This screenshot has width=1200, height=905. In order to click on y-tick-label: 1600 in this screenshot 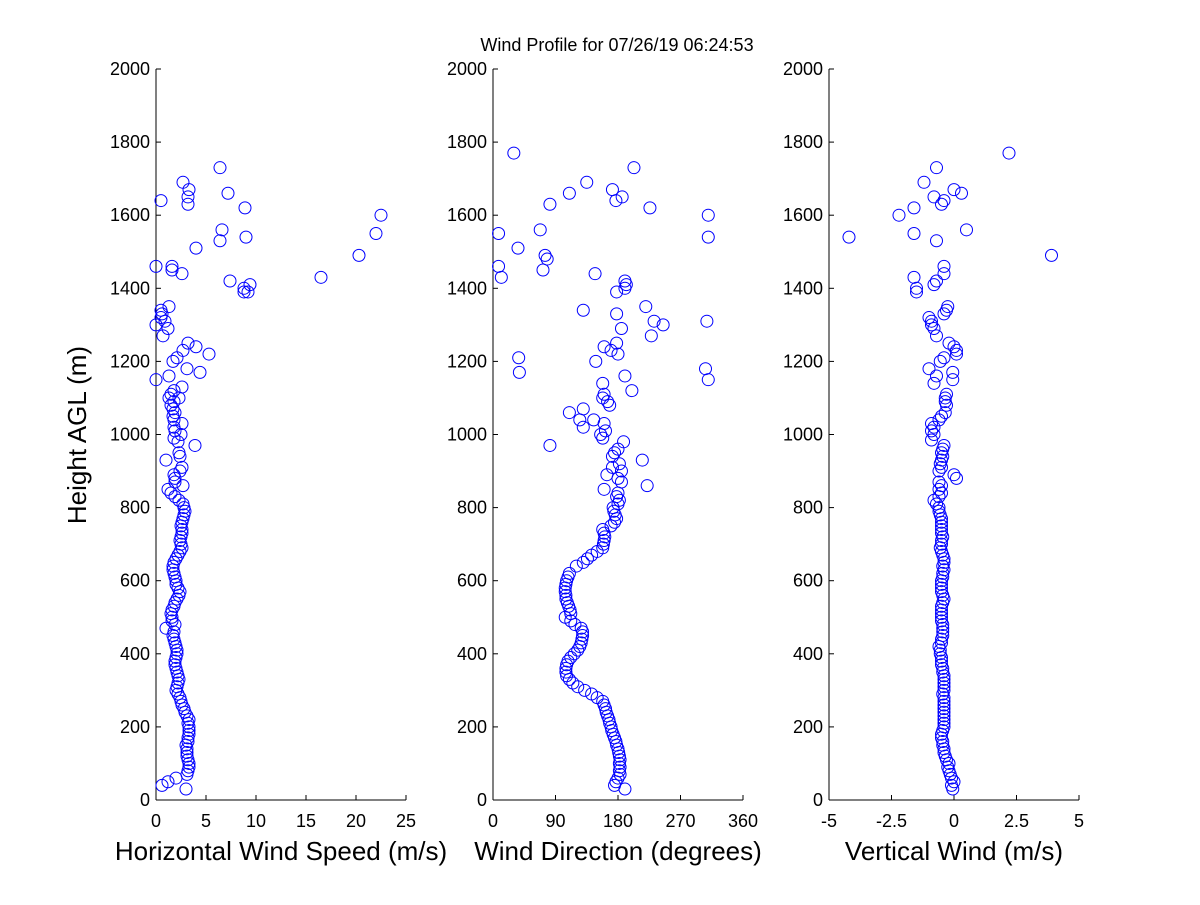, I will do `click(467, 215)`.